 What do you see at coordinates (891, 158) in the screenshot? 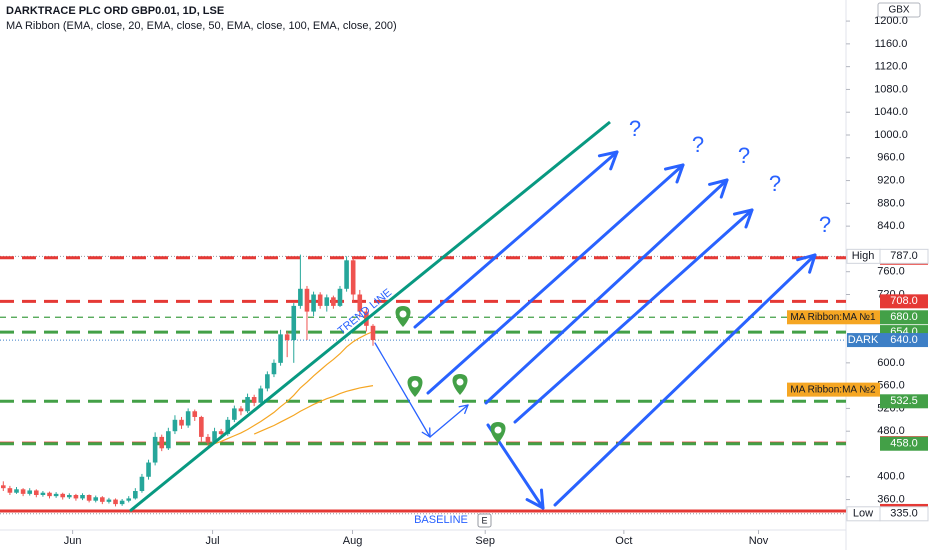
I see `y-tick-label: 960.0` at bounding box center [891, 158].